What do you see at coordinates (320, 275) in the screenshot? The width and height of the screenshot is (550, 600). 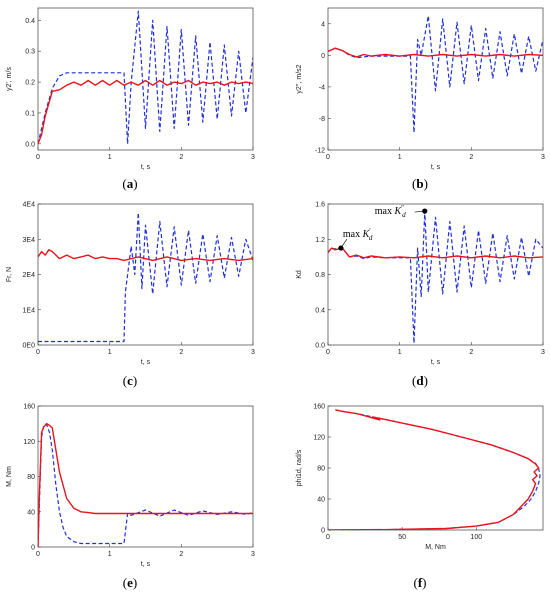 I see `y-tick-label: 0.8` at bounding box center [320, 275].